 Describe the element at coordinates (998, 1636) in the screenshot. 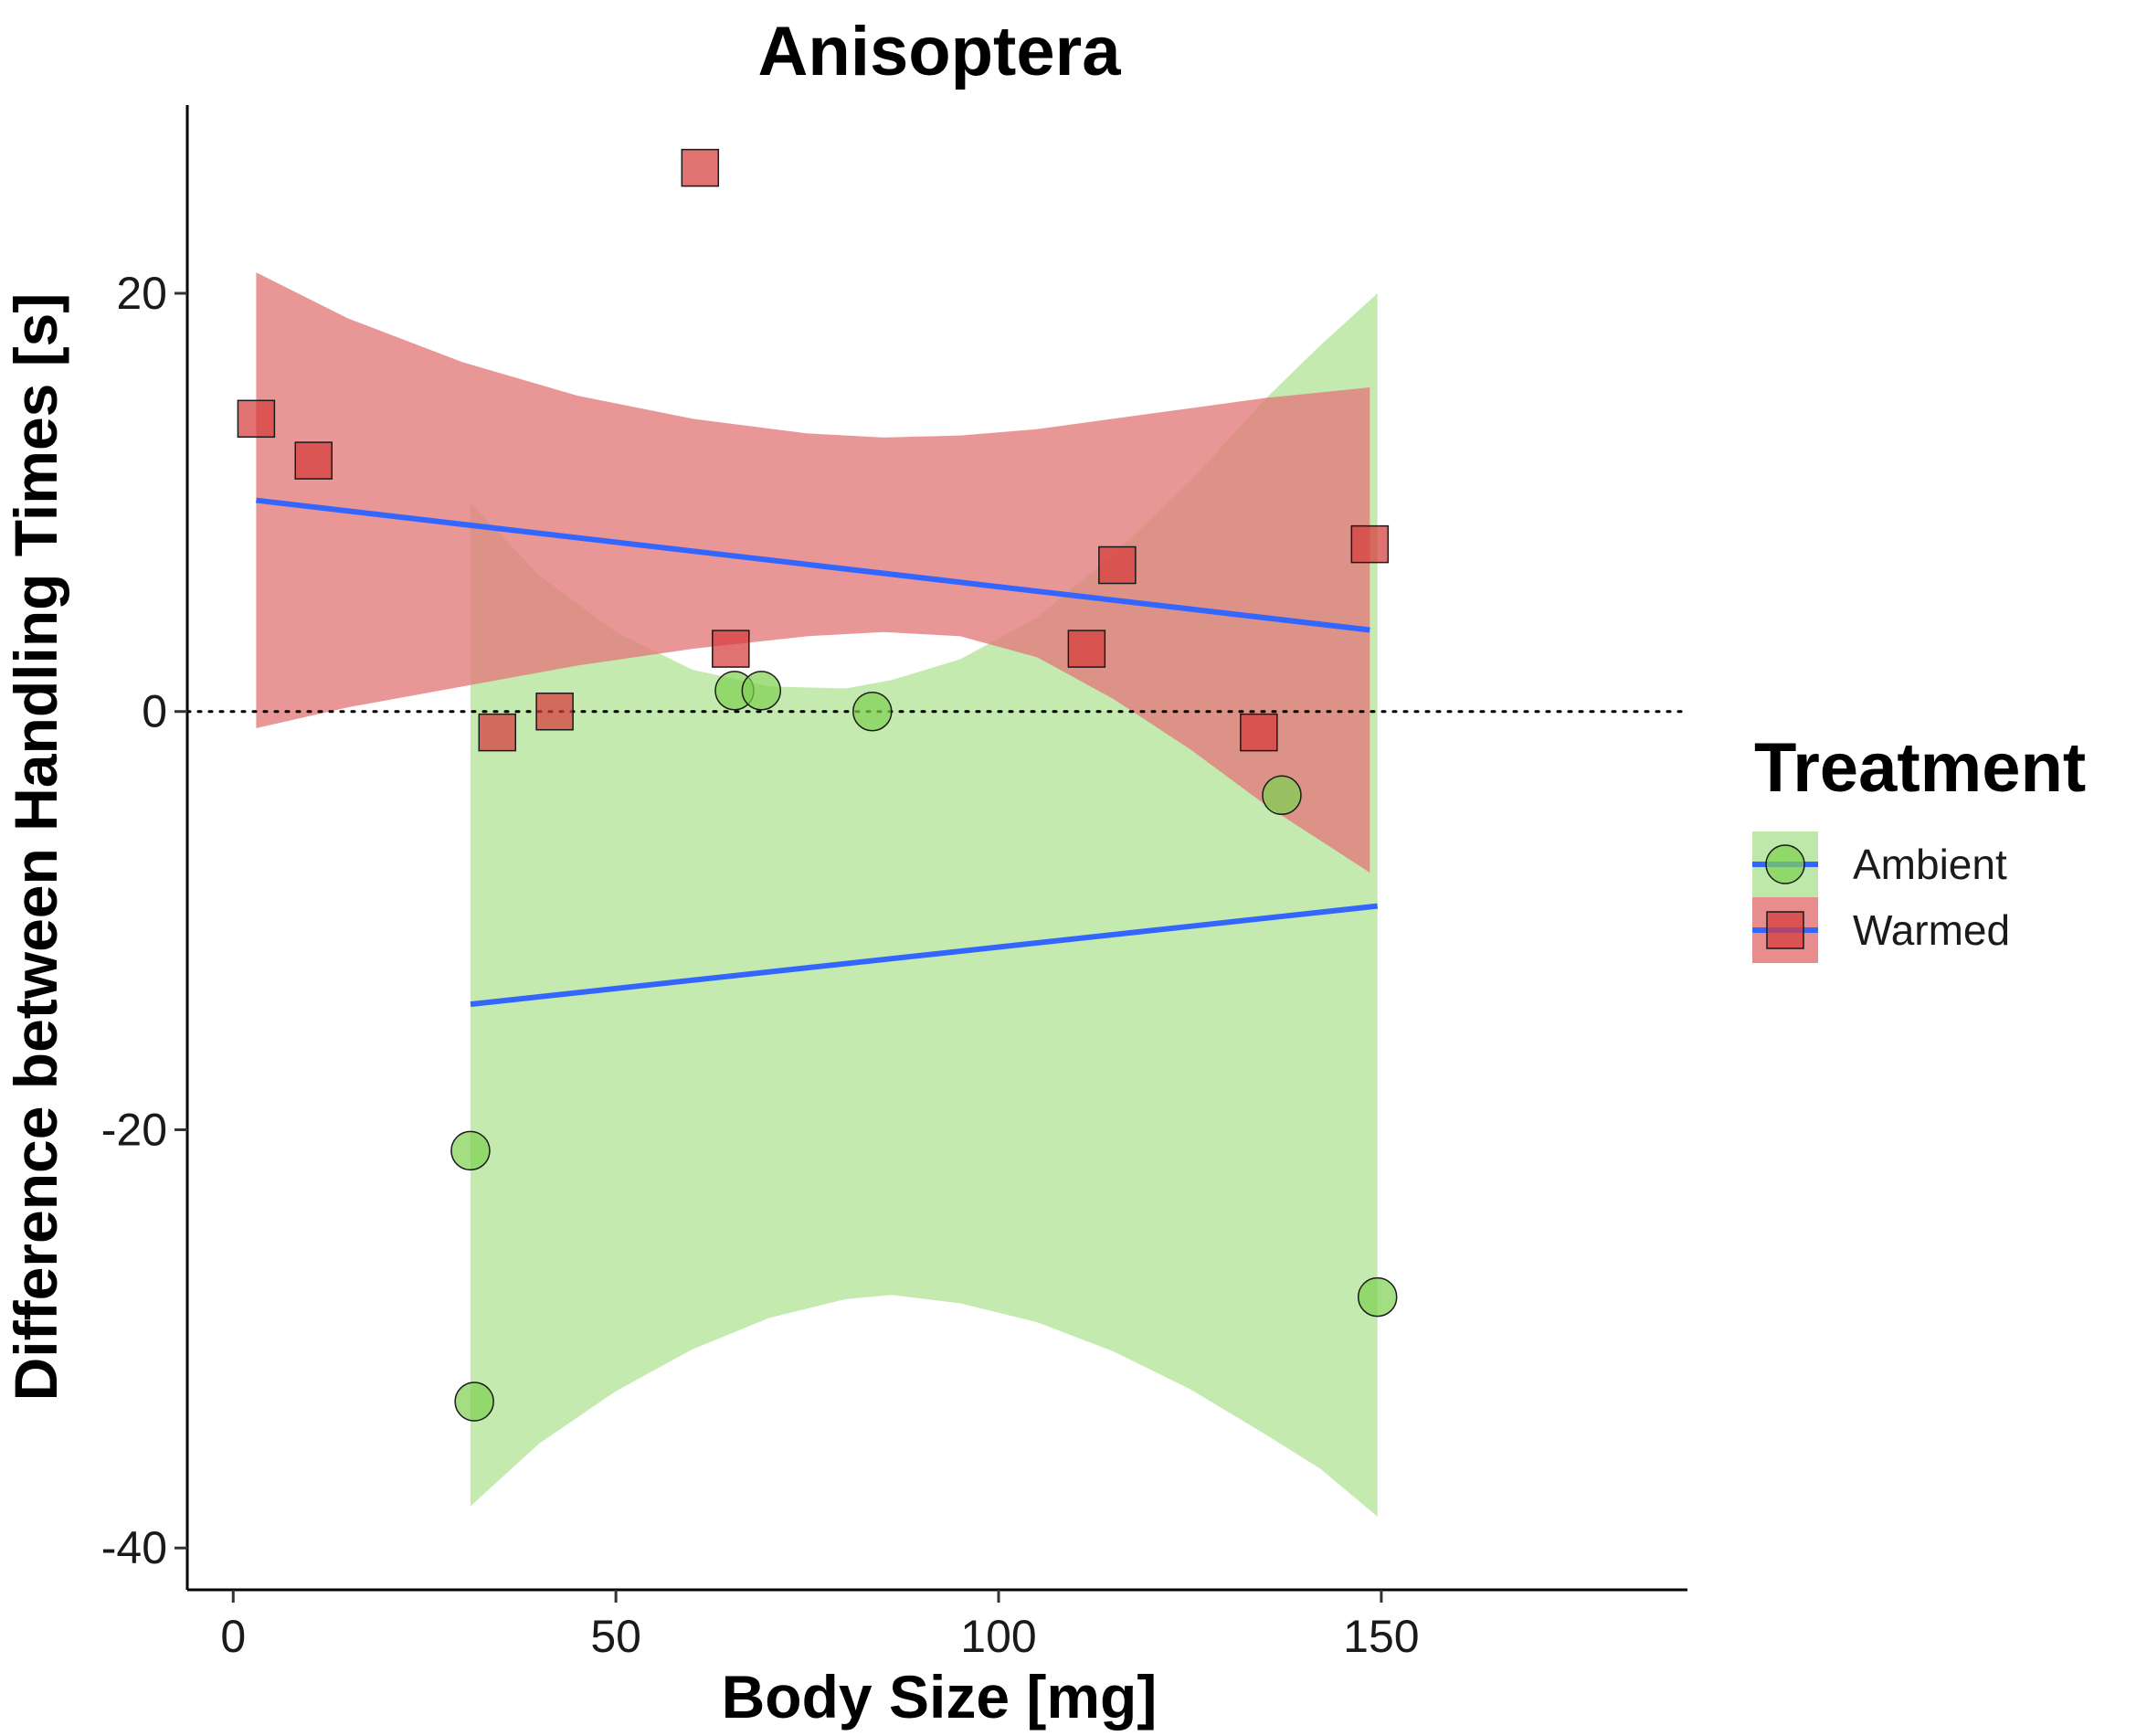

I see `x-tick-label: 100` at that location.